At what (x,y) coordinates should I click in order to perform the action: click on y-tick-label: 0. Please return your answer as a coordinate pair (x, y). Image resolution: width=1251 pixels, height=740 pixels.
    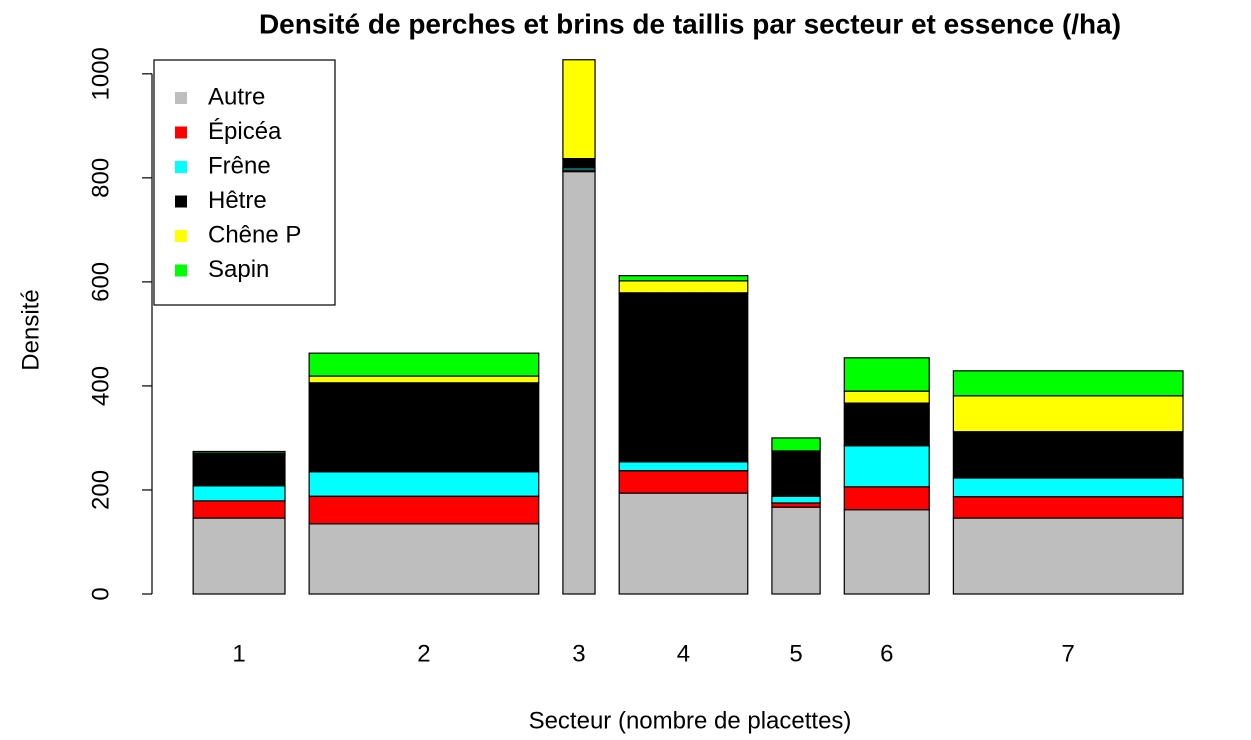
    Looking at the image, I should click on (100, 593).